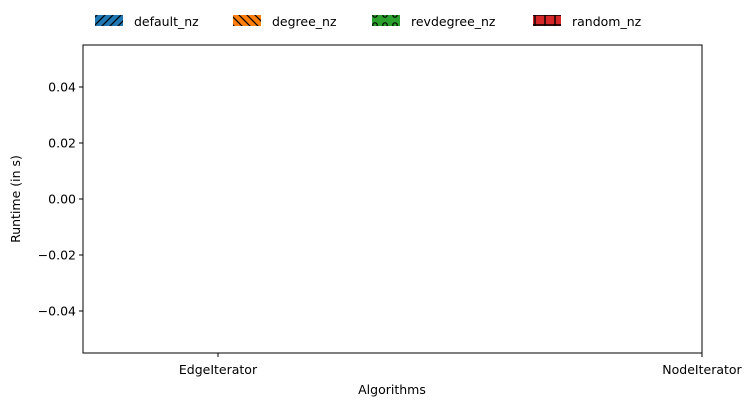 The image size is (755, 406). Describe the element at coordinates (57, 255) in the screenshot. I see `y-tick-label: −0.02` at that location.